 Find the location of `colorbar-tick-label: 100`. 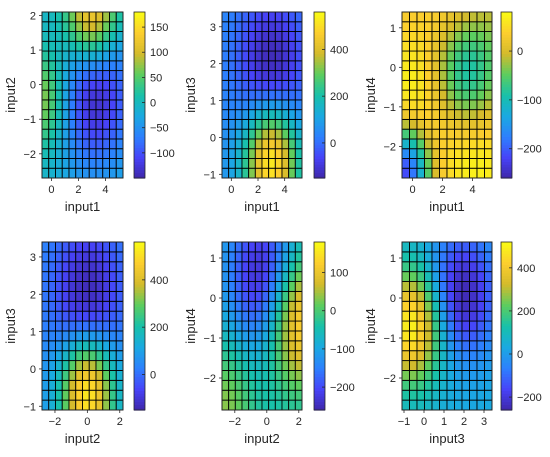

colorbar-tick-label: 100 is located at coordinates (339, 274).